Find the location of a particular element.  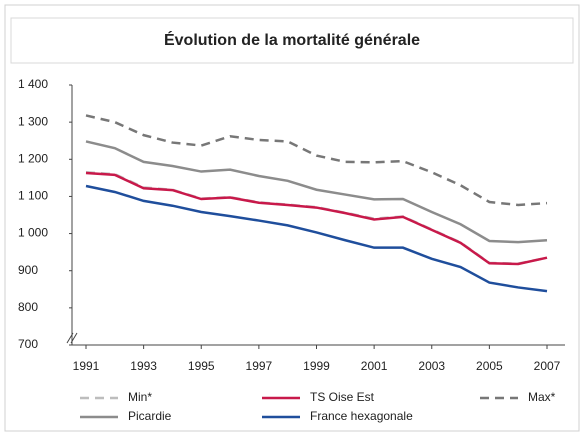

y-tick-label: 1 200 is located at coordinates (33, 158).